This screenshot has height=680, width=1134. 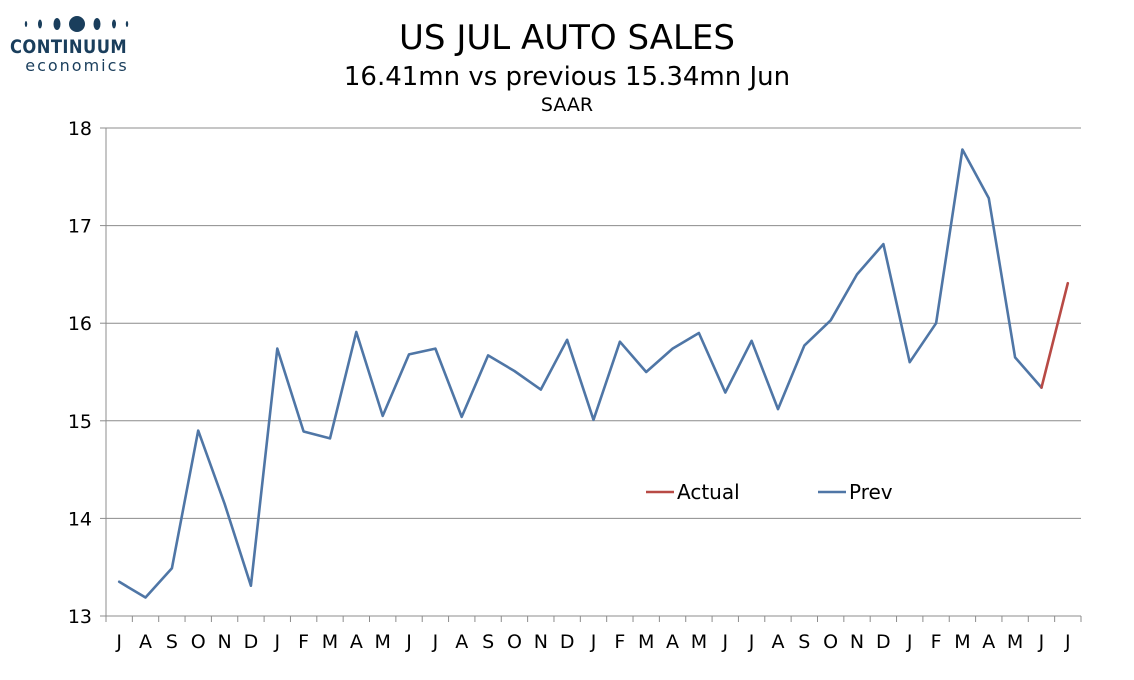 What do you see at coordinates (69, 47) in the screenshot?
I see `logo-brand-text: CONTINUUM` at bounding box center [69, 47].